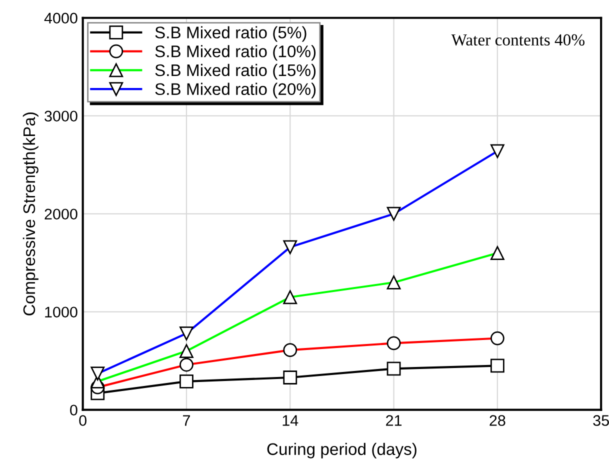  Describe the element at coordinates (74, 410) in the screenshot. I see `y-tick-label: 0` at that location.